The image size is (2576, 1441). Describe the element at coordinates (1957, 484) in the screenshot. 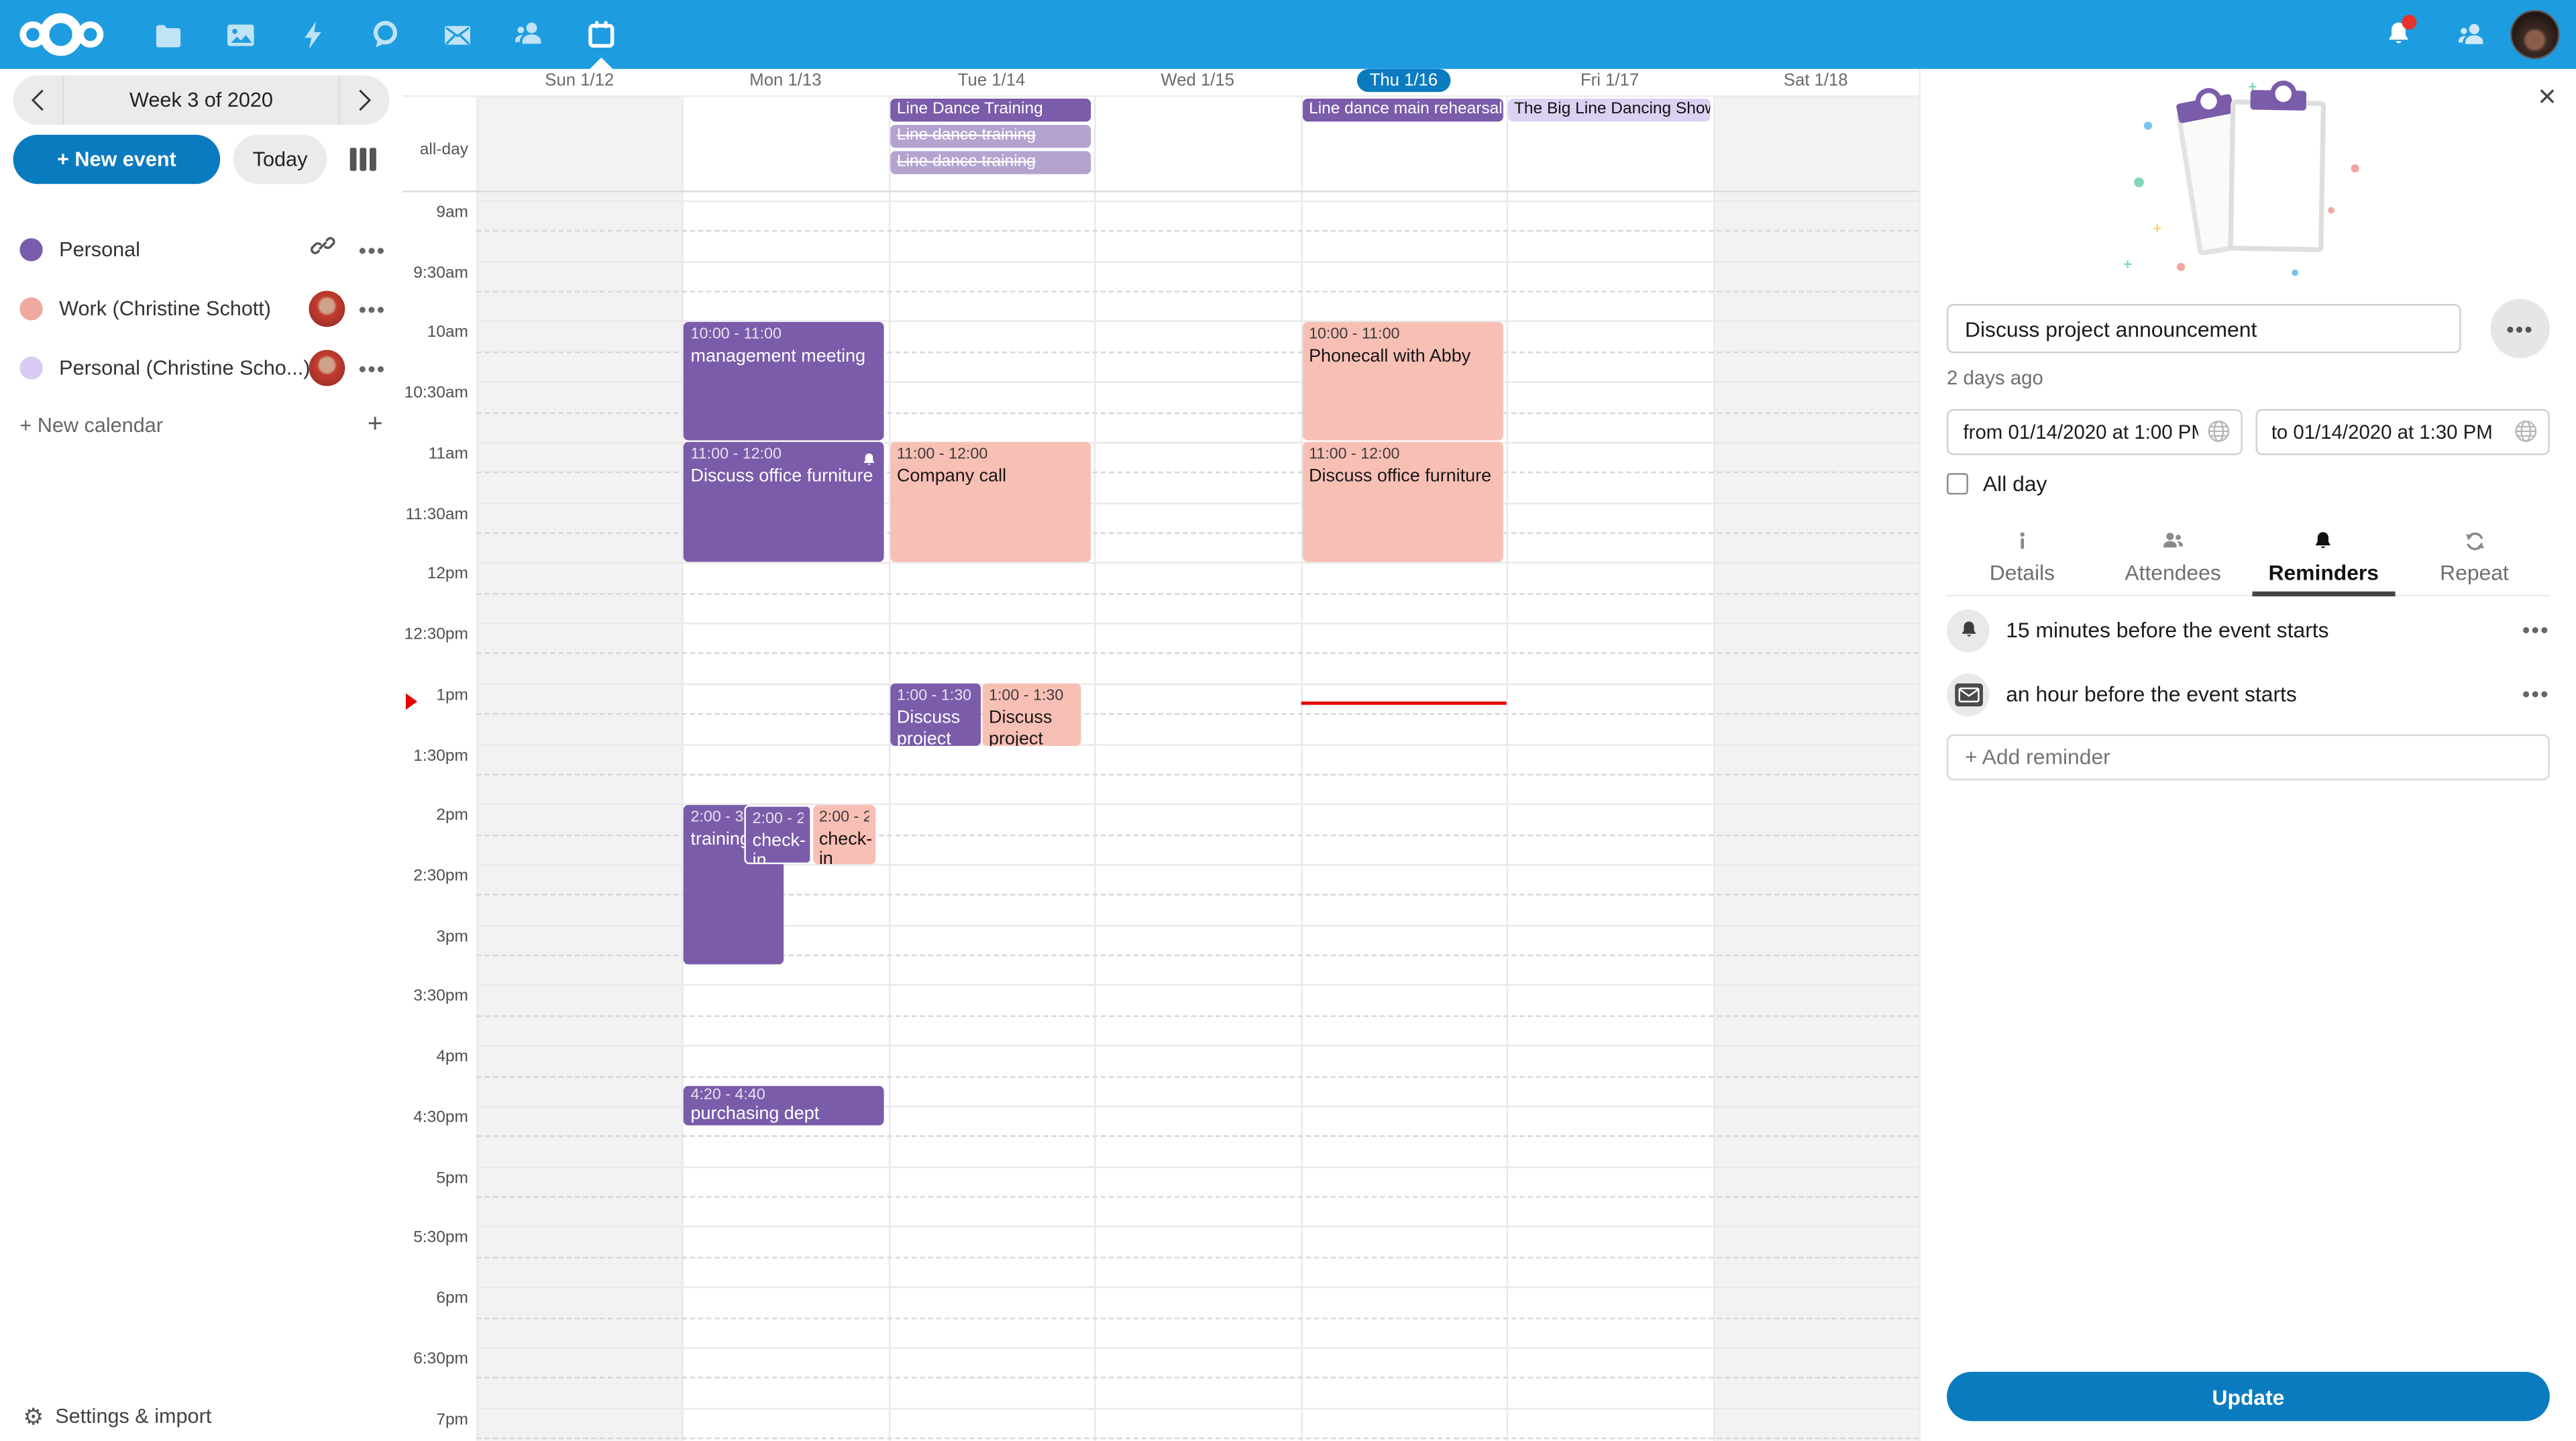

I see `all-day-checkbox` at that location.